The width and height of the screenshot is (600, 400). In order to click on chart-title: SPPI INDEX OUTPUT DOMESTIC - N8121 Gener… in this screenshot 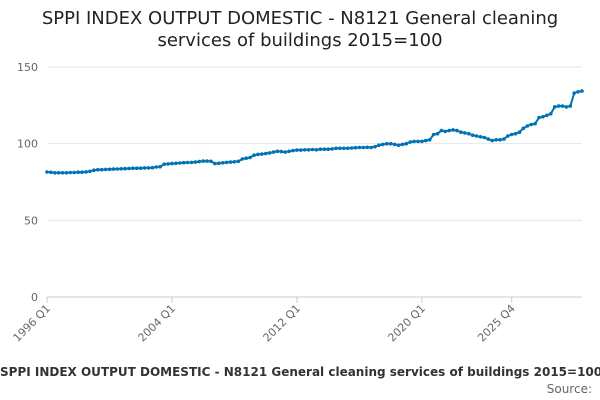, I will do `click(300, 30)`.